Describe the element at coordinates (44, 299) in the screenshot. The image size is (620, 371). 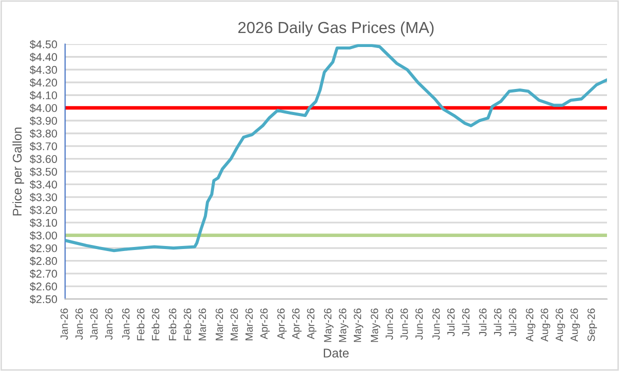
I see `y-tick-label: $2.50` at that location.